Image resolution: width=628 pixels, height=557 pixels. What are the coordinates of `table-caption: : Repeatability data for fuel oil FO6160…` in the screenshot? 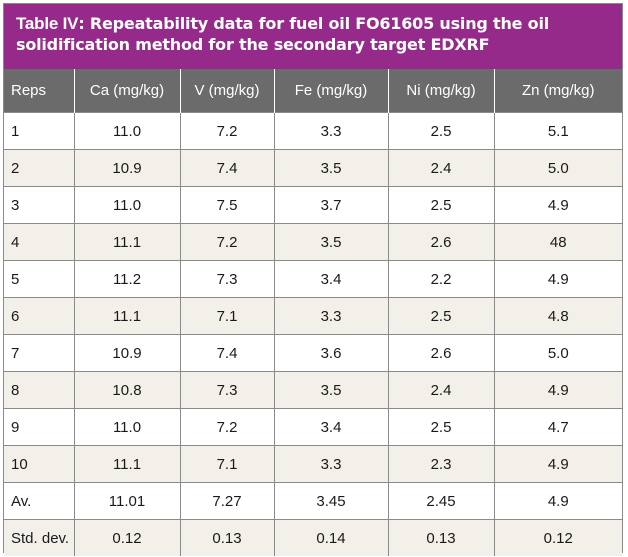 It's located at (283, 34).